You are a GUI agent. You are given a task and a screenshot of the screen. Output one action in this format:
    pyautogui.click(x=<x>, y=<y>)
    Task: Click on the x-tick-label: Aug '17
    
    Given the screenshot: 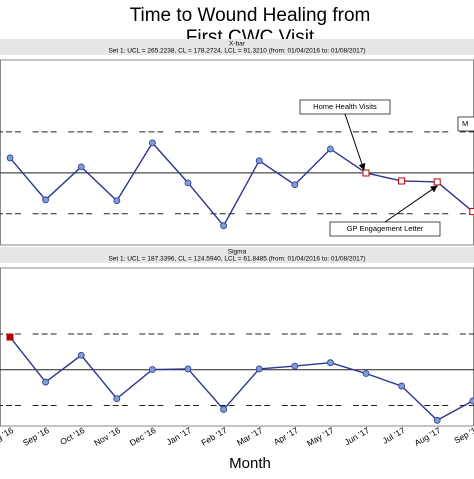 What is the action you would take?
    pyautogui.click(x=428, y=436)
    